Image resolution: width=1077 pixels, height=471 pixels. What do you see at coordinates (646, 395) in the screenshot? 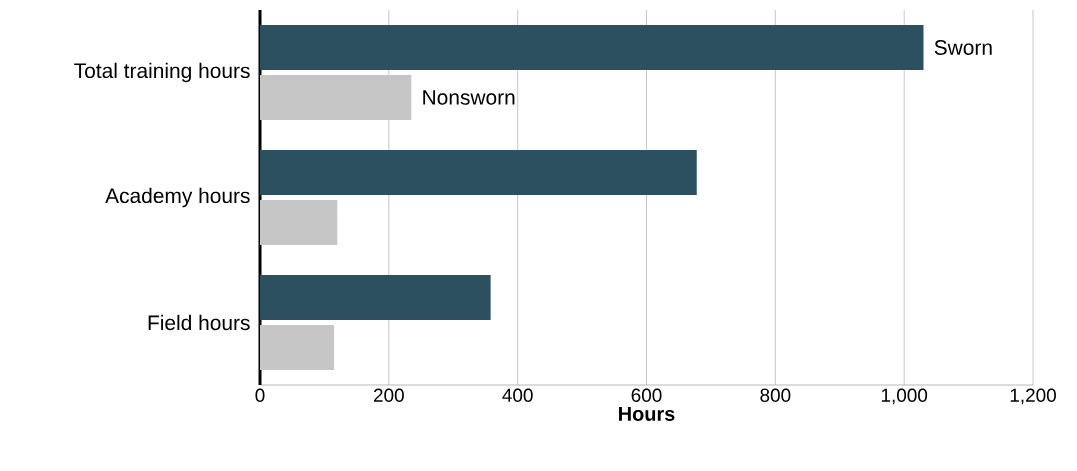
I see `x-tick-label: 600` at bounding box center [646, 395].